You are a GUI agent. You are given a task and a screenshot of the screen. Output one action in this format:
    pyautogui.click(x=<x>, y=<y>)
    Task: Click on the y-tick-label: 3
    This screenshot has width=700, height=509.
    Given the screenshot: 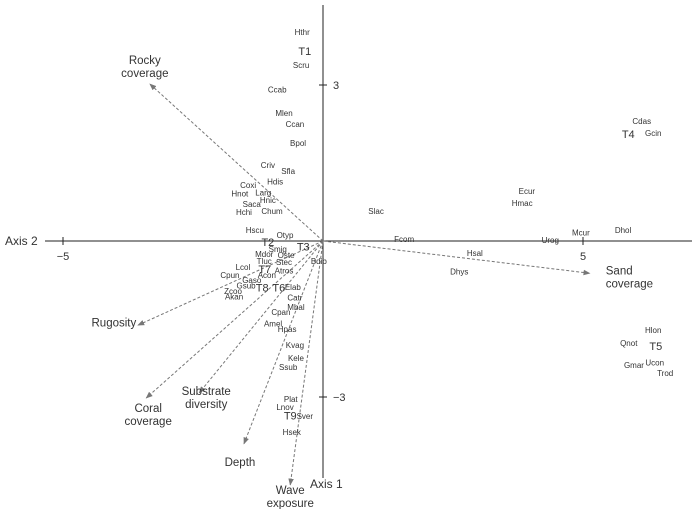 What is the action you would take?
    pyautogui.click(x=336, y=86)
    